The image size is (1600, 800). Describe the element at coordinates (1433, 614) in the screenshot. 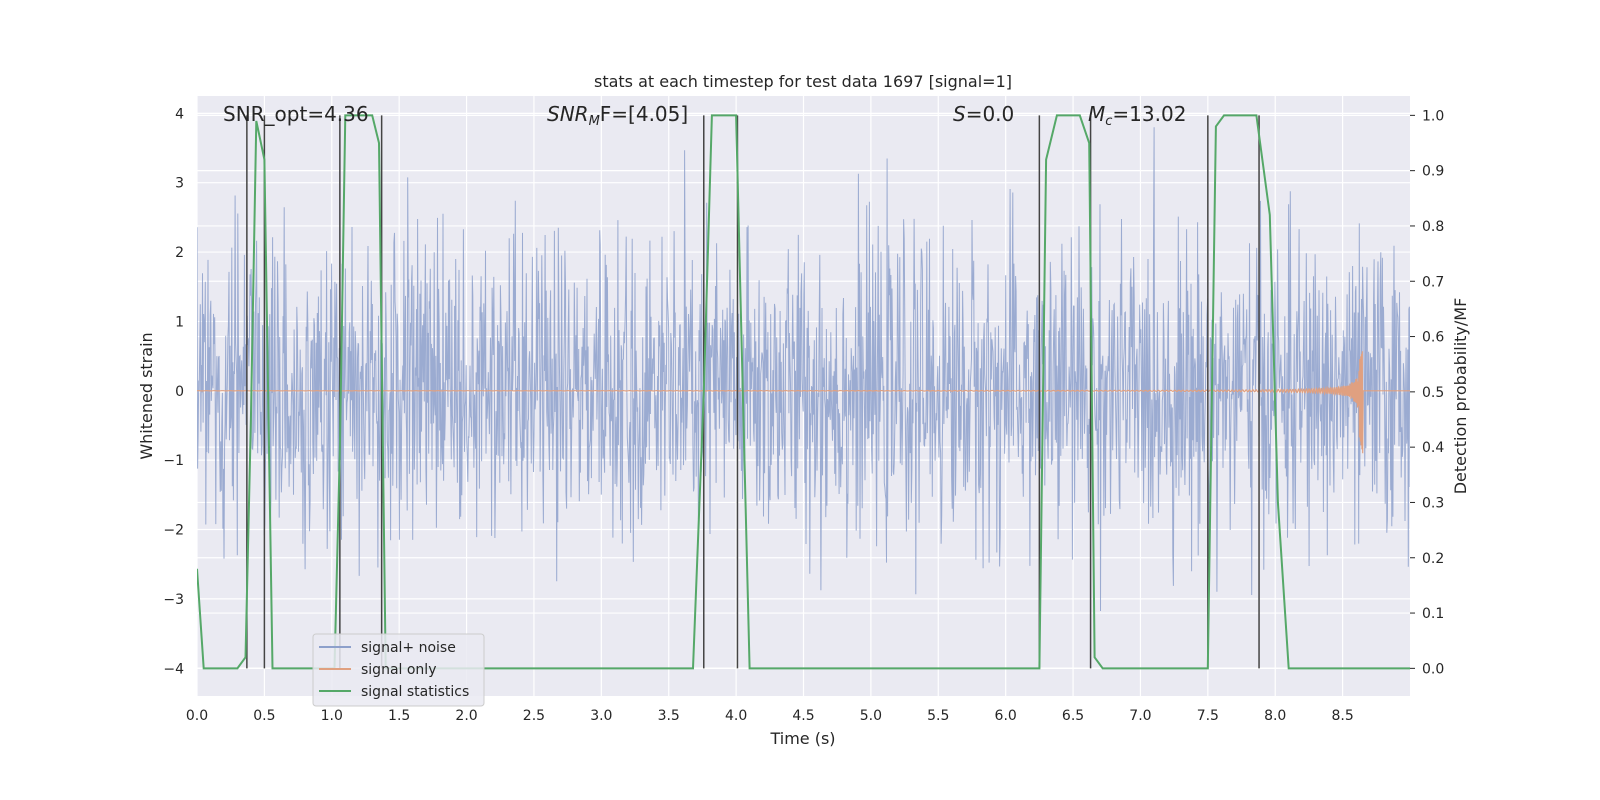

I see `y-right-tick-label: 0.1` at that location.